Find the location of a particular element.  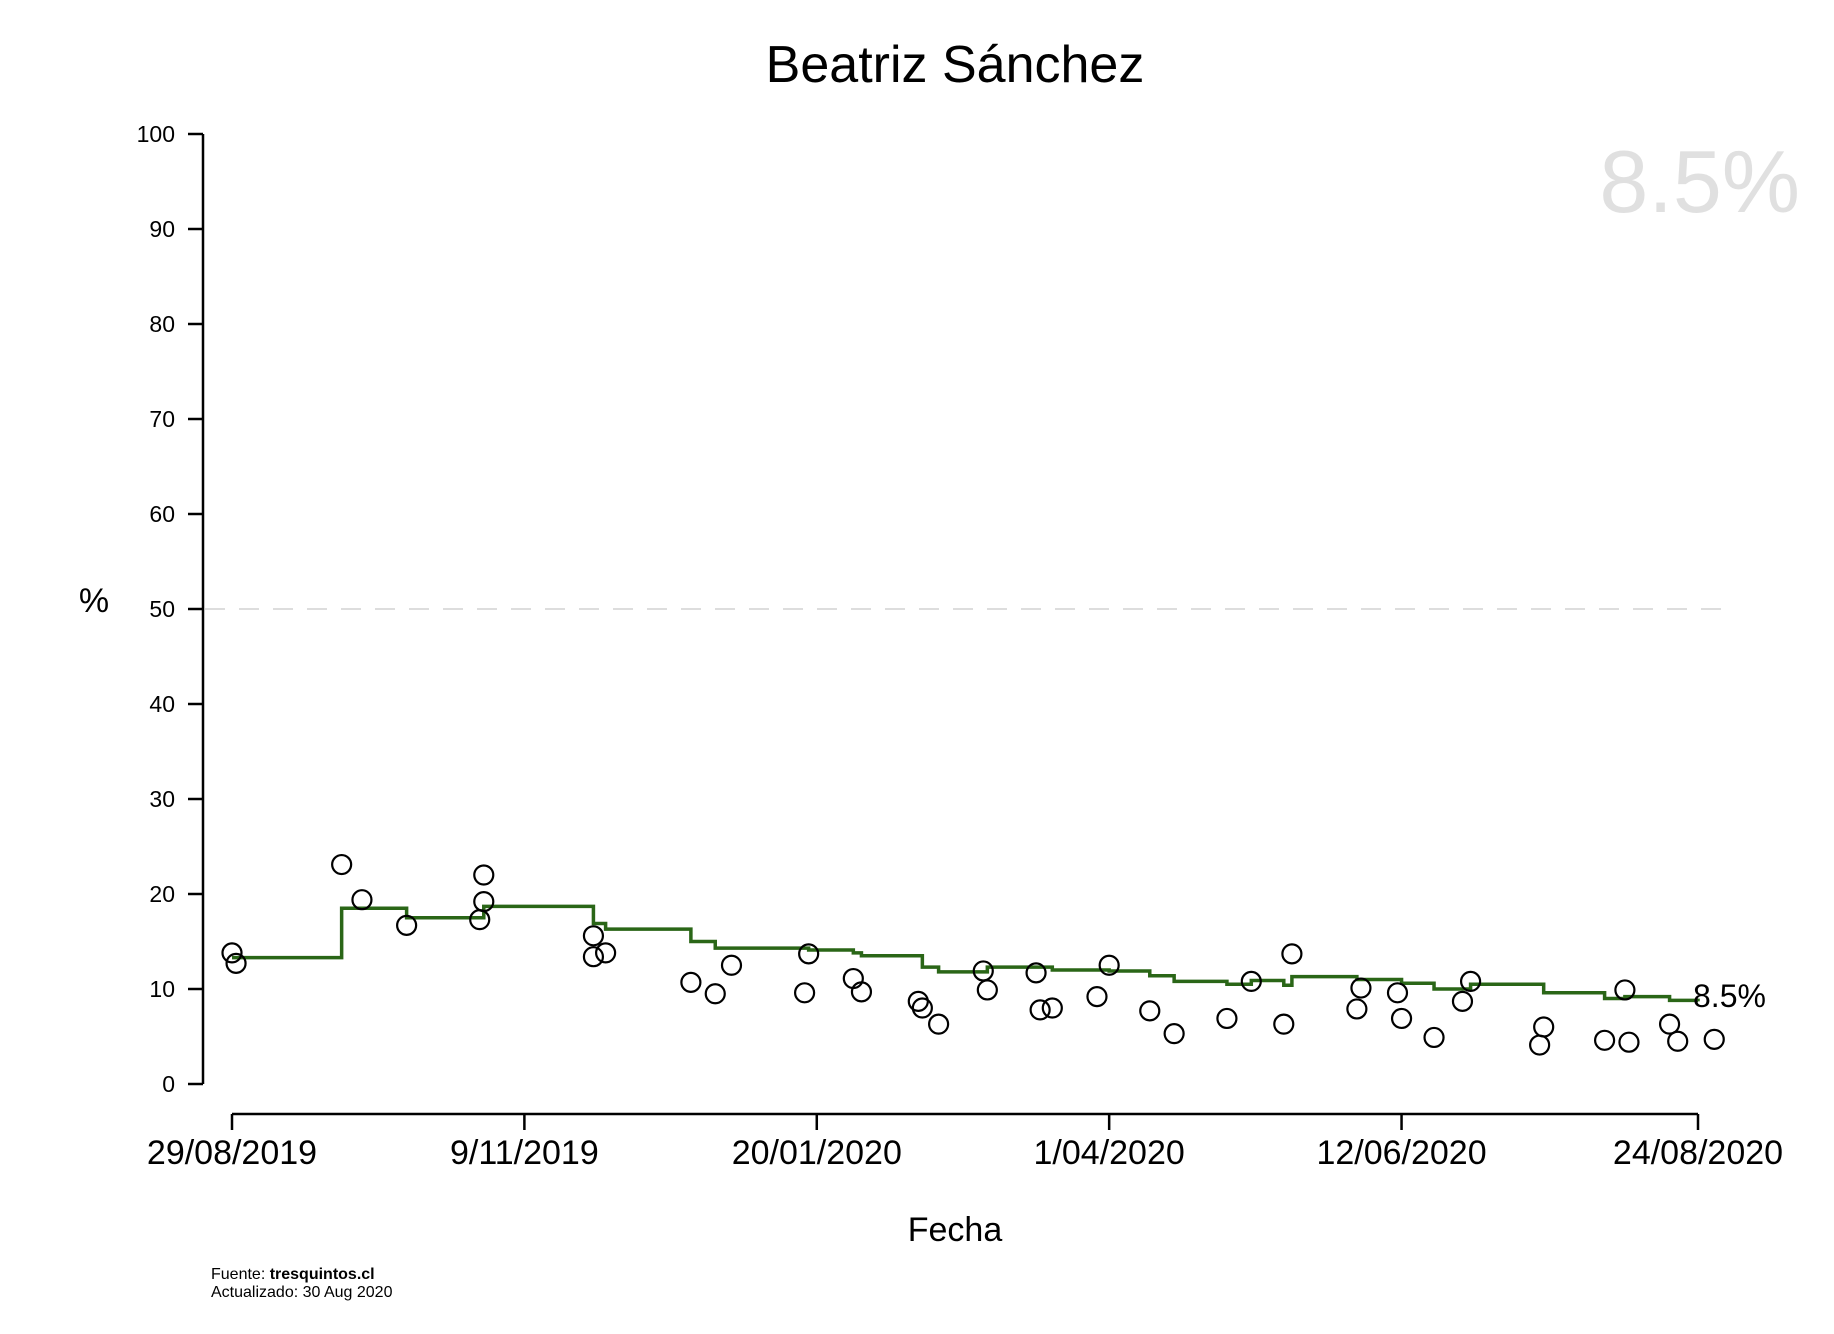

y-tick-label-80: 80 is located at coordinates (162, 324).